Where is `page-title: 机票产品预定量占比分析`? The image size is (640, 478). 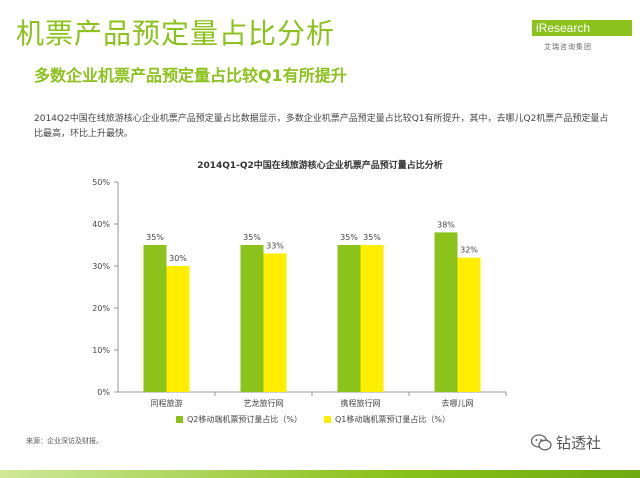
page-title: 机票产品预定量占比分析 is located at coordinates (176, 33).